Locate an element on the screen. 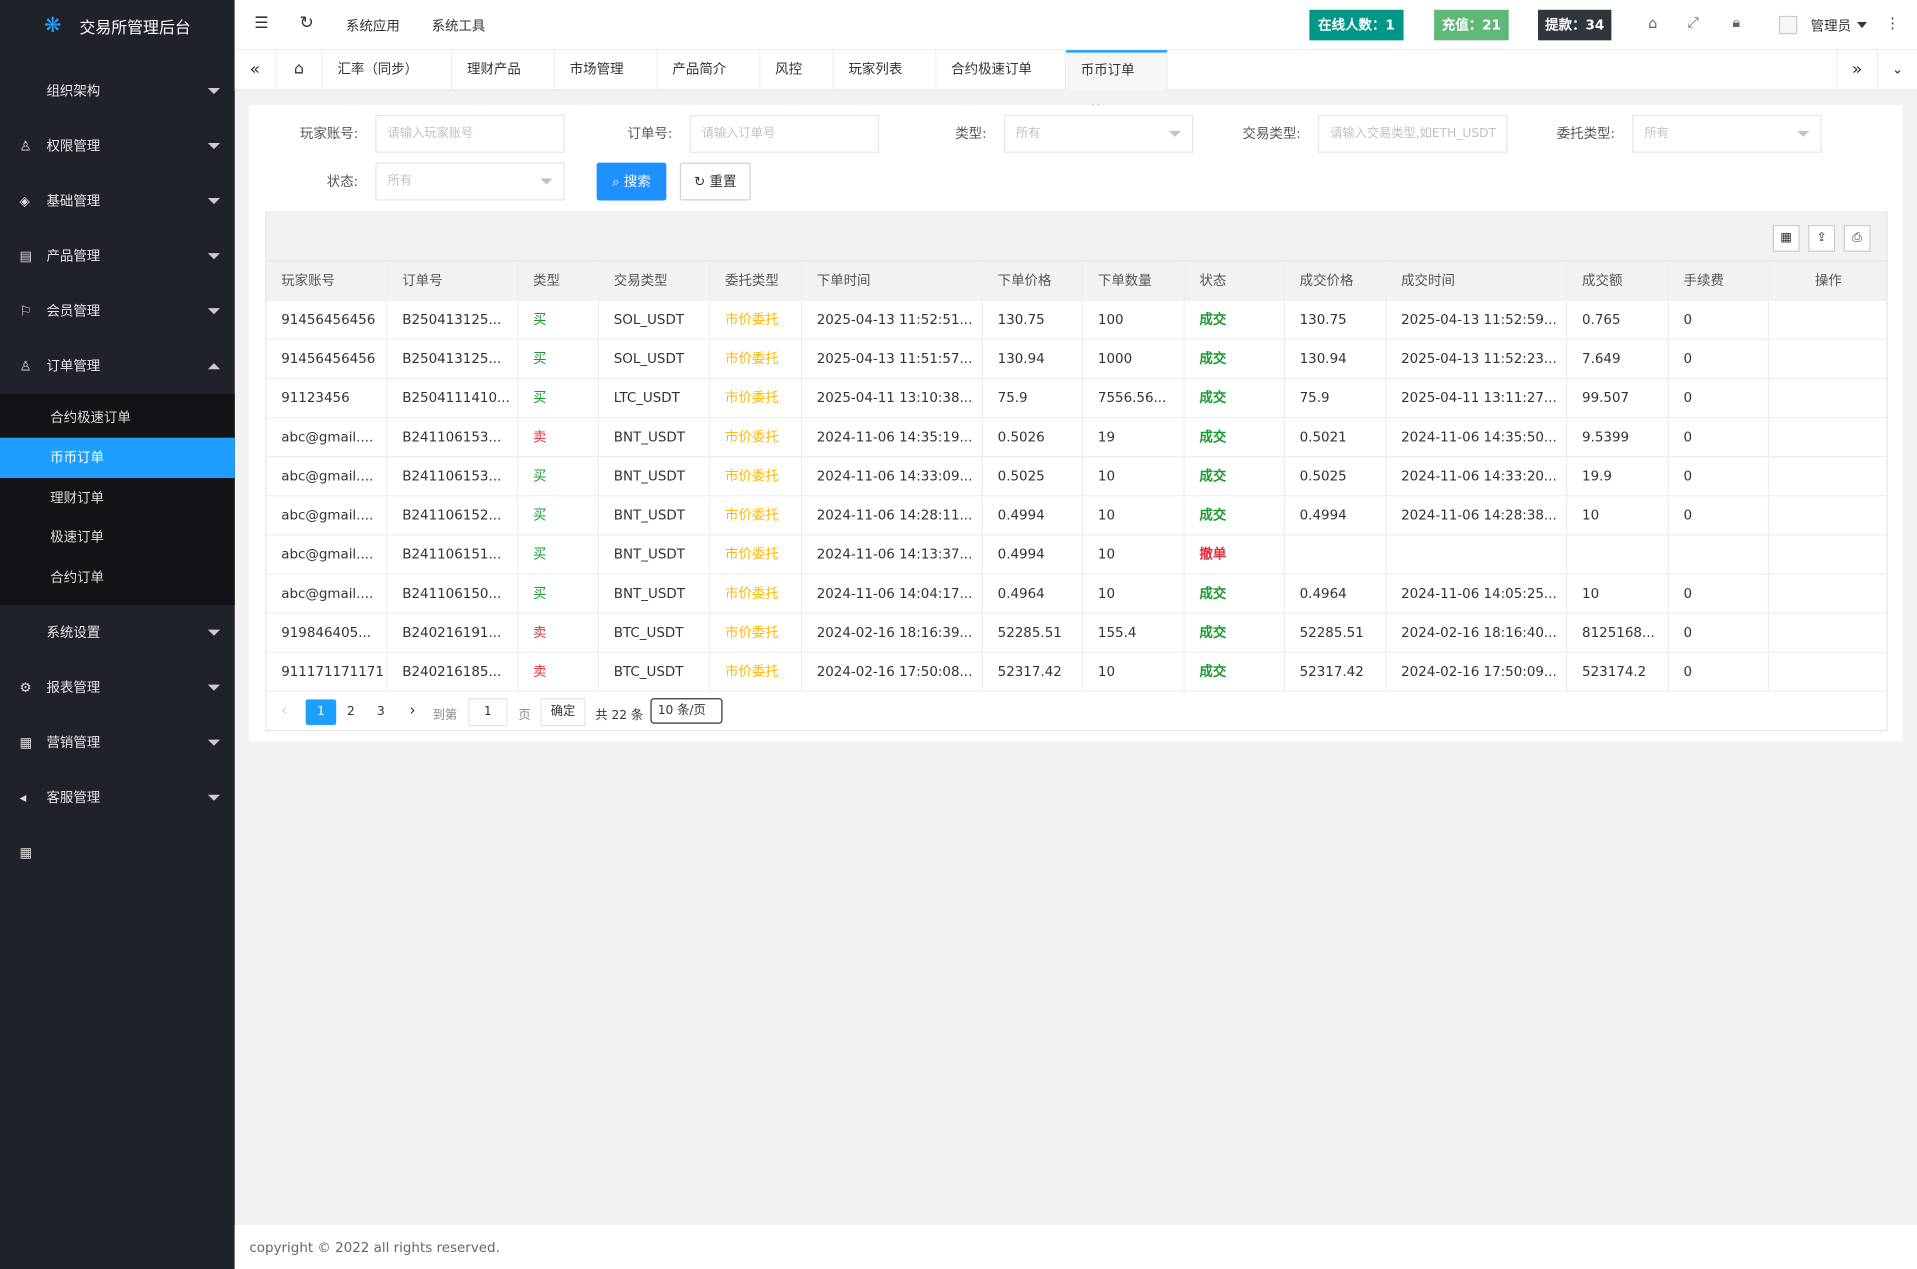  user-caret is located at coordinates (1862, 25).